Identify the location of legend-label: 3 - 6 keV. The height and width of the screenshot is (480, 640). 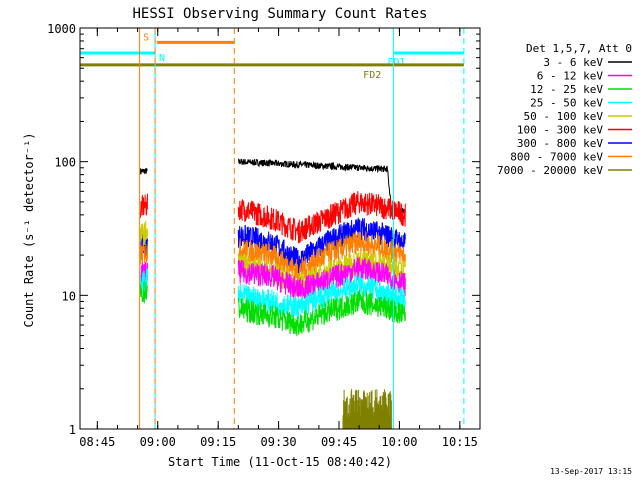
(573, 62).